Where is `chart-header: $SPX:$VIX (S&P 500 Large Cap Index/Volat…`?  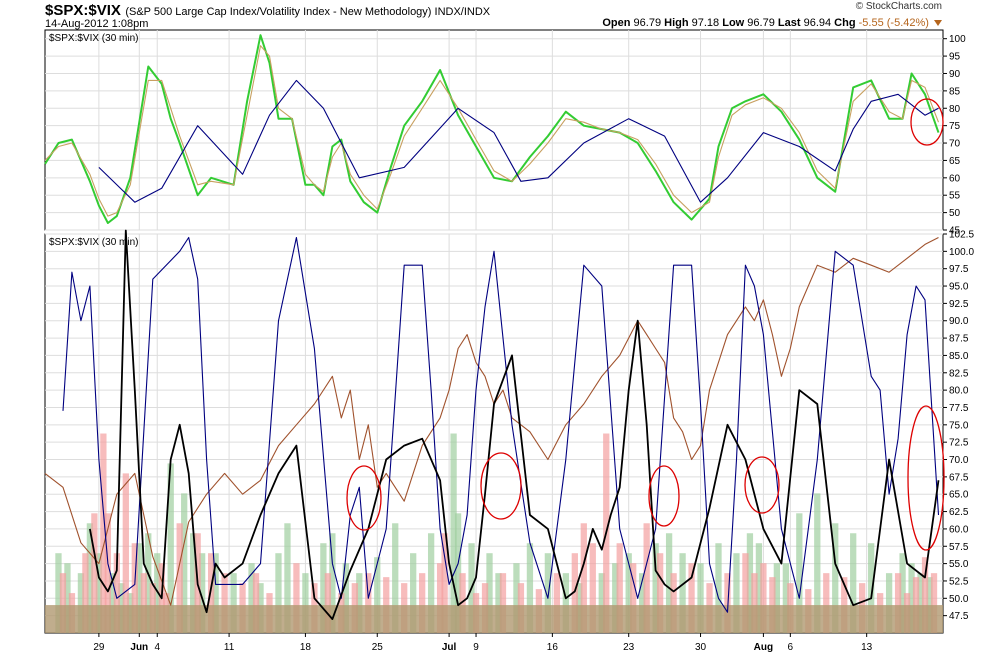
chart-header: $SPX:$VIX (S&P 500 Large Cap Index/Volat… is located at coordinates (495, 16).